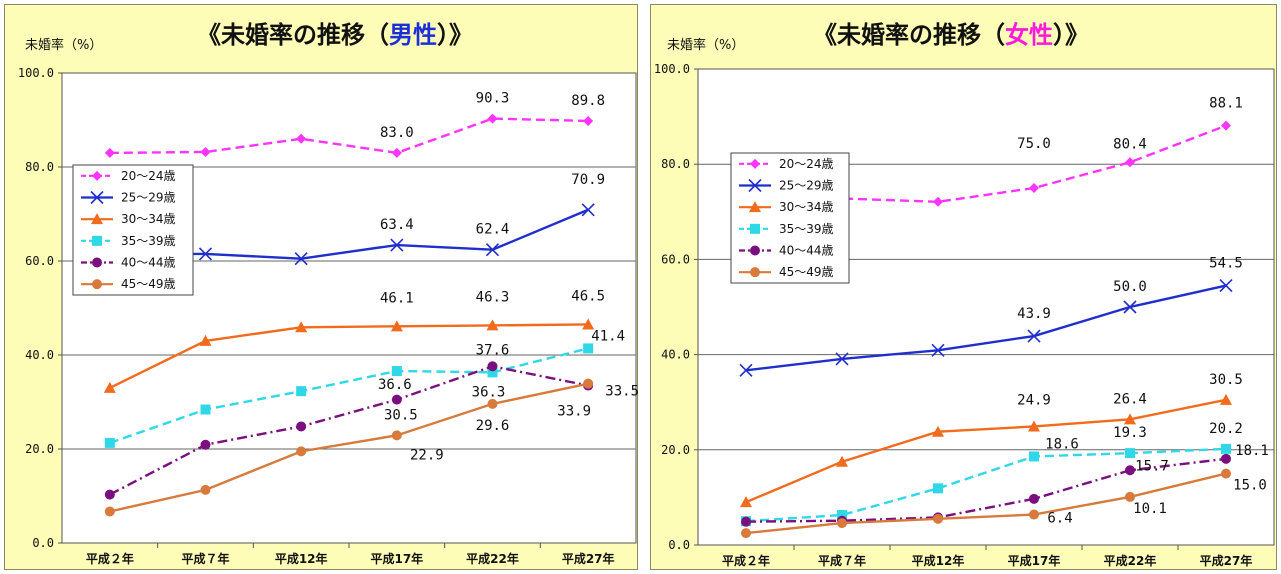 The width and height of the screenshot is (1281, 574). Describe the element at coordinates (675, 355) in the screenshot. I see `y-tick-label: 40.0` at that location.